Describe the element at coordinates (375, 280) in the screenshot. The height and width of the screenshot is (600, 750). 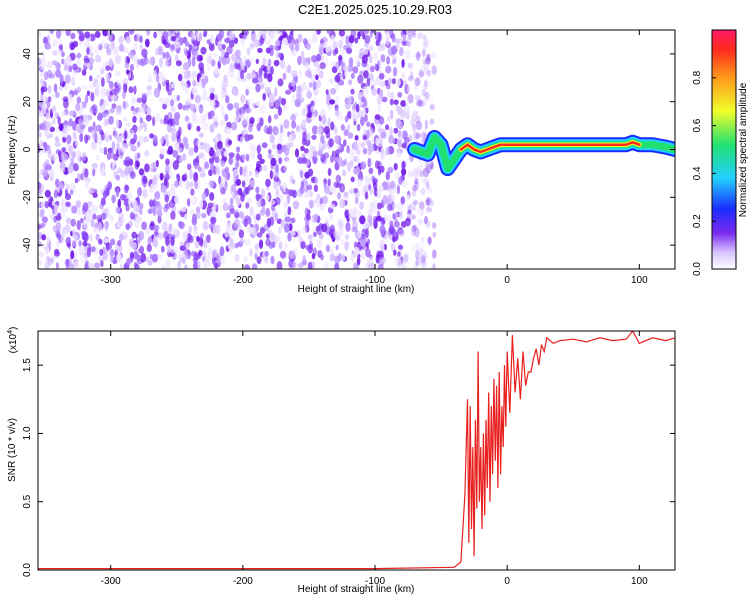
I see `x-tick-label: -100` at that location.